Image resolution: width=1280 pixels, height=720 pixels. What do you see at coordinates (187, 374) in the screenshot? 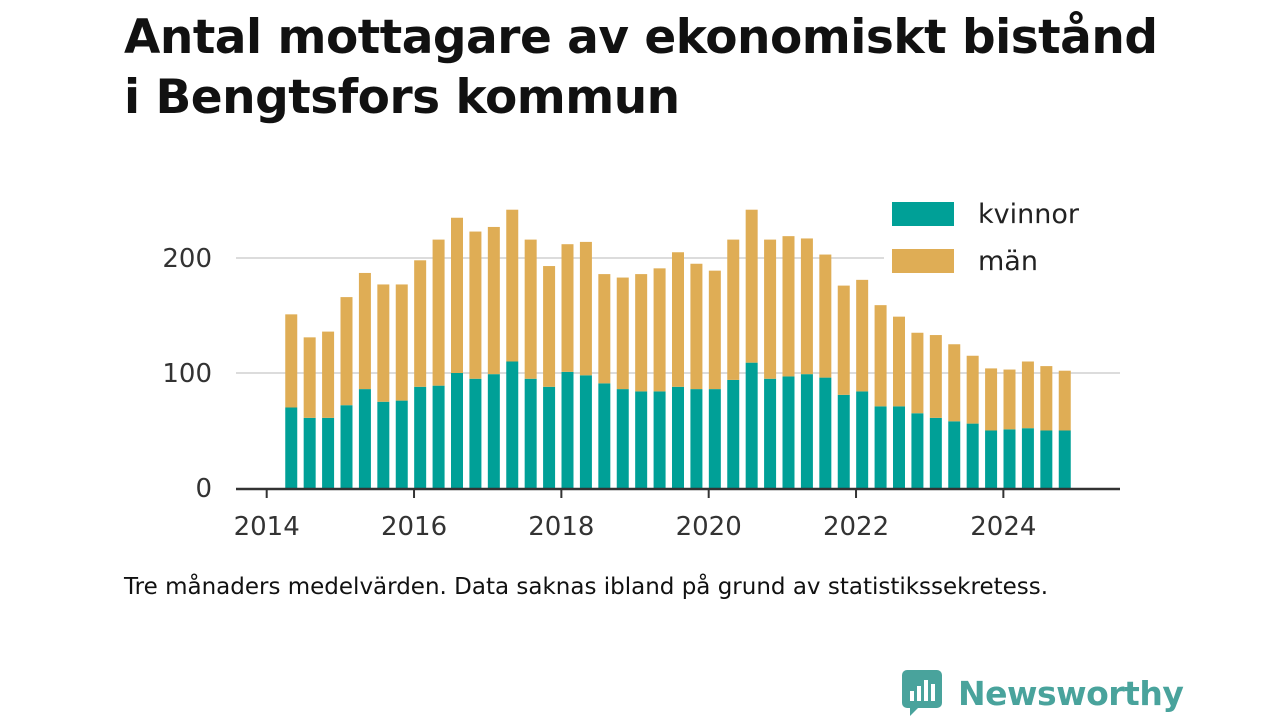
I see `y-axis-labels: 0 100 200` at bounding box center [187, 374].